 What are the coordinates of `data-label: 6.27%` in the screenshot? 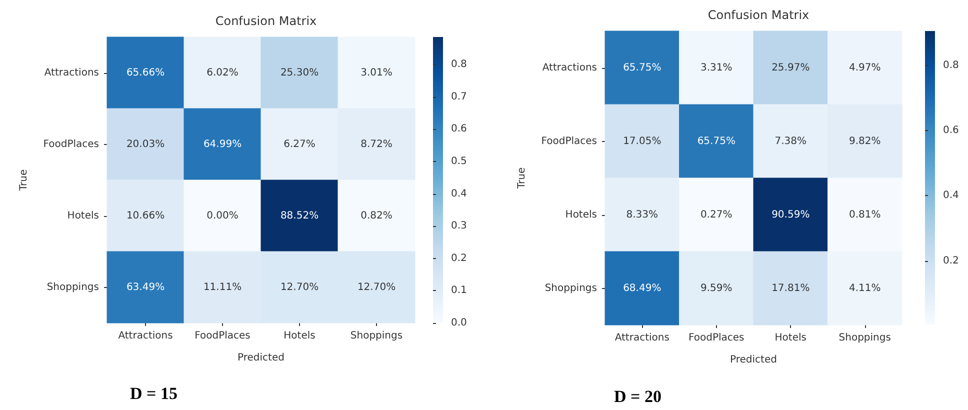 It's located at (300, 144).